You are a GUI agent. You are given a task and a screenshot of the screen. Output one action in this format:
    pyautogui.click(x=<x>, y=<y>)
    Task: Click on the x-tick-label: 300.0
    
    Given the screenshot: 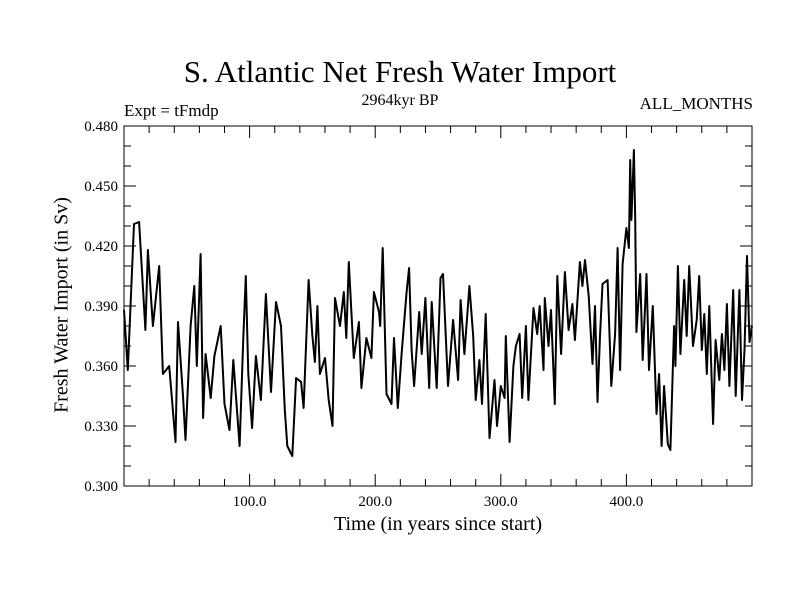 What is the action you would take?
    pyautogui.click(x=501, y=502)
    